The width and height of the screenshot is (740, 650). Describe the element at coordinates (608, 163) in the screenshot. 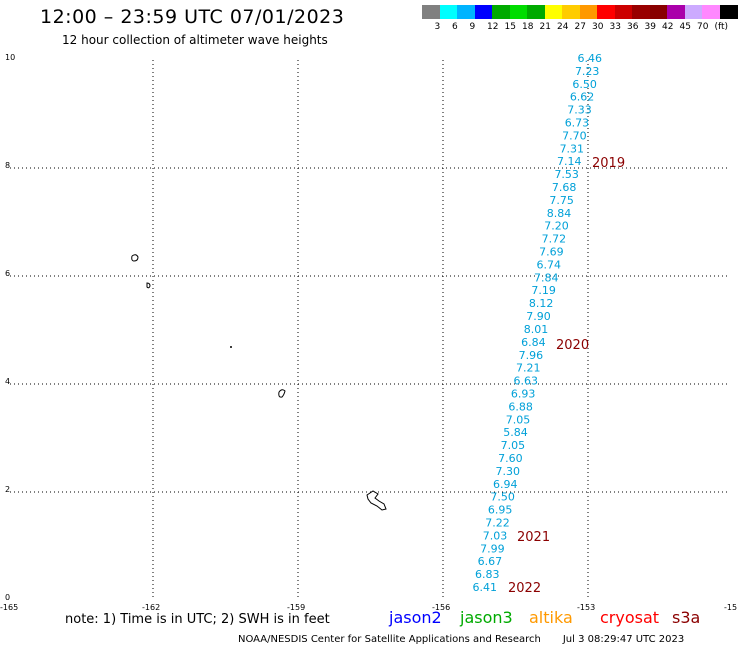

I see `year-label: 2019` at that location.